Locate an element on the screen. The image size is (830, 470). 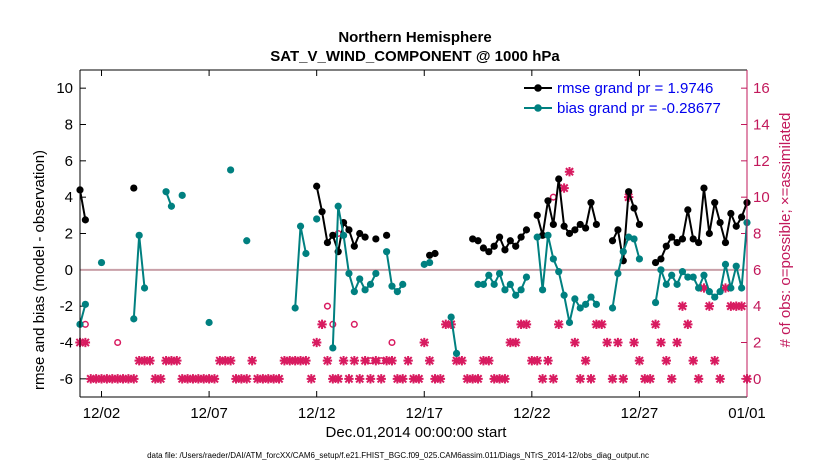
legend-bias-label: bias grand pr = -0.28677 is located at coordinates (639, 108).